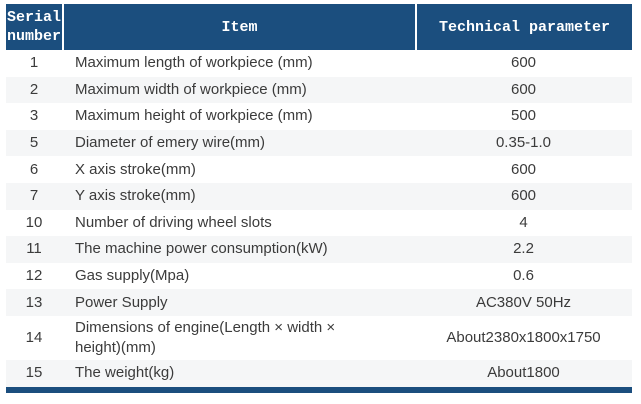  Describe the element at coordinates (135, 169) in the screenshot. I see `item-cell: X axis stroke(mm)` at that location.